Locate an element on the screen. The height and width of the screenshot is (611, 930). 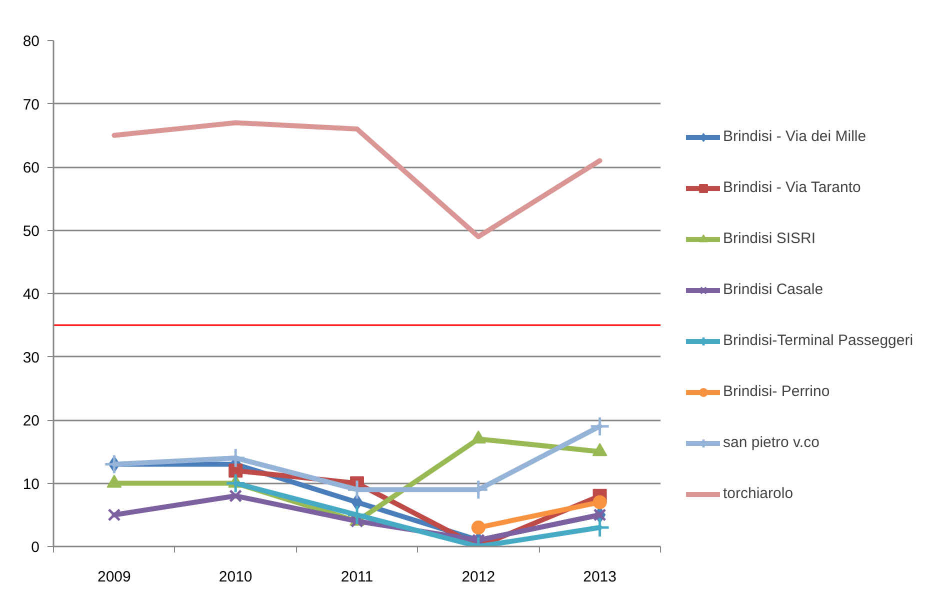
y-tick-label: 50 is located at coordinates (31, 231).